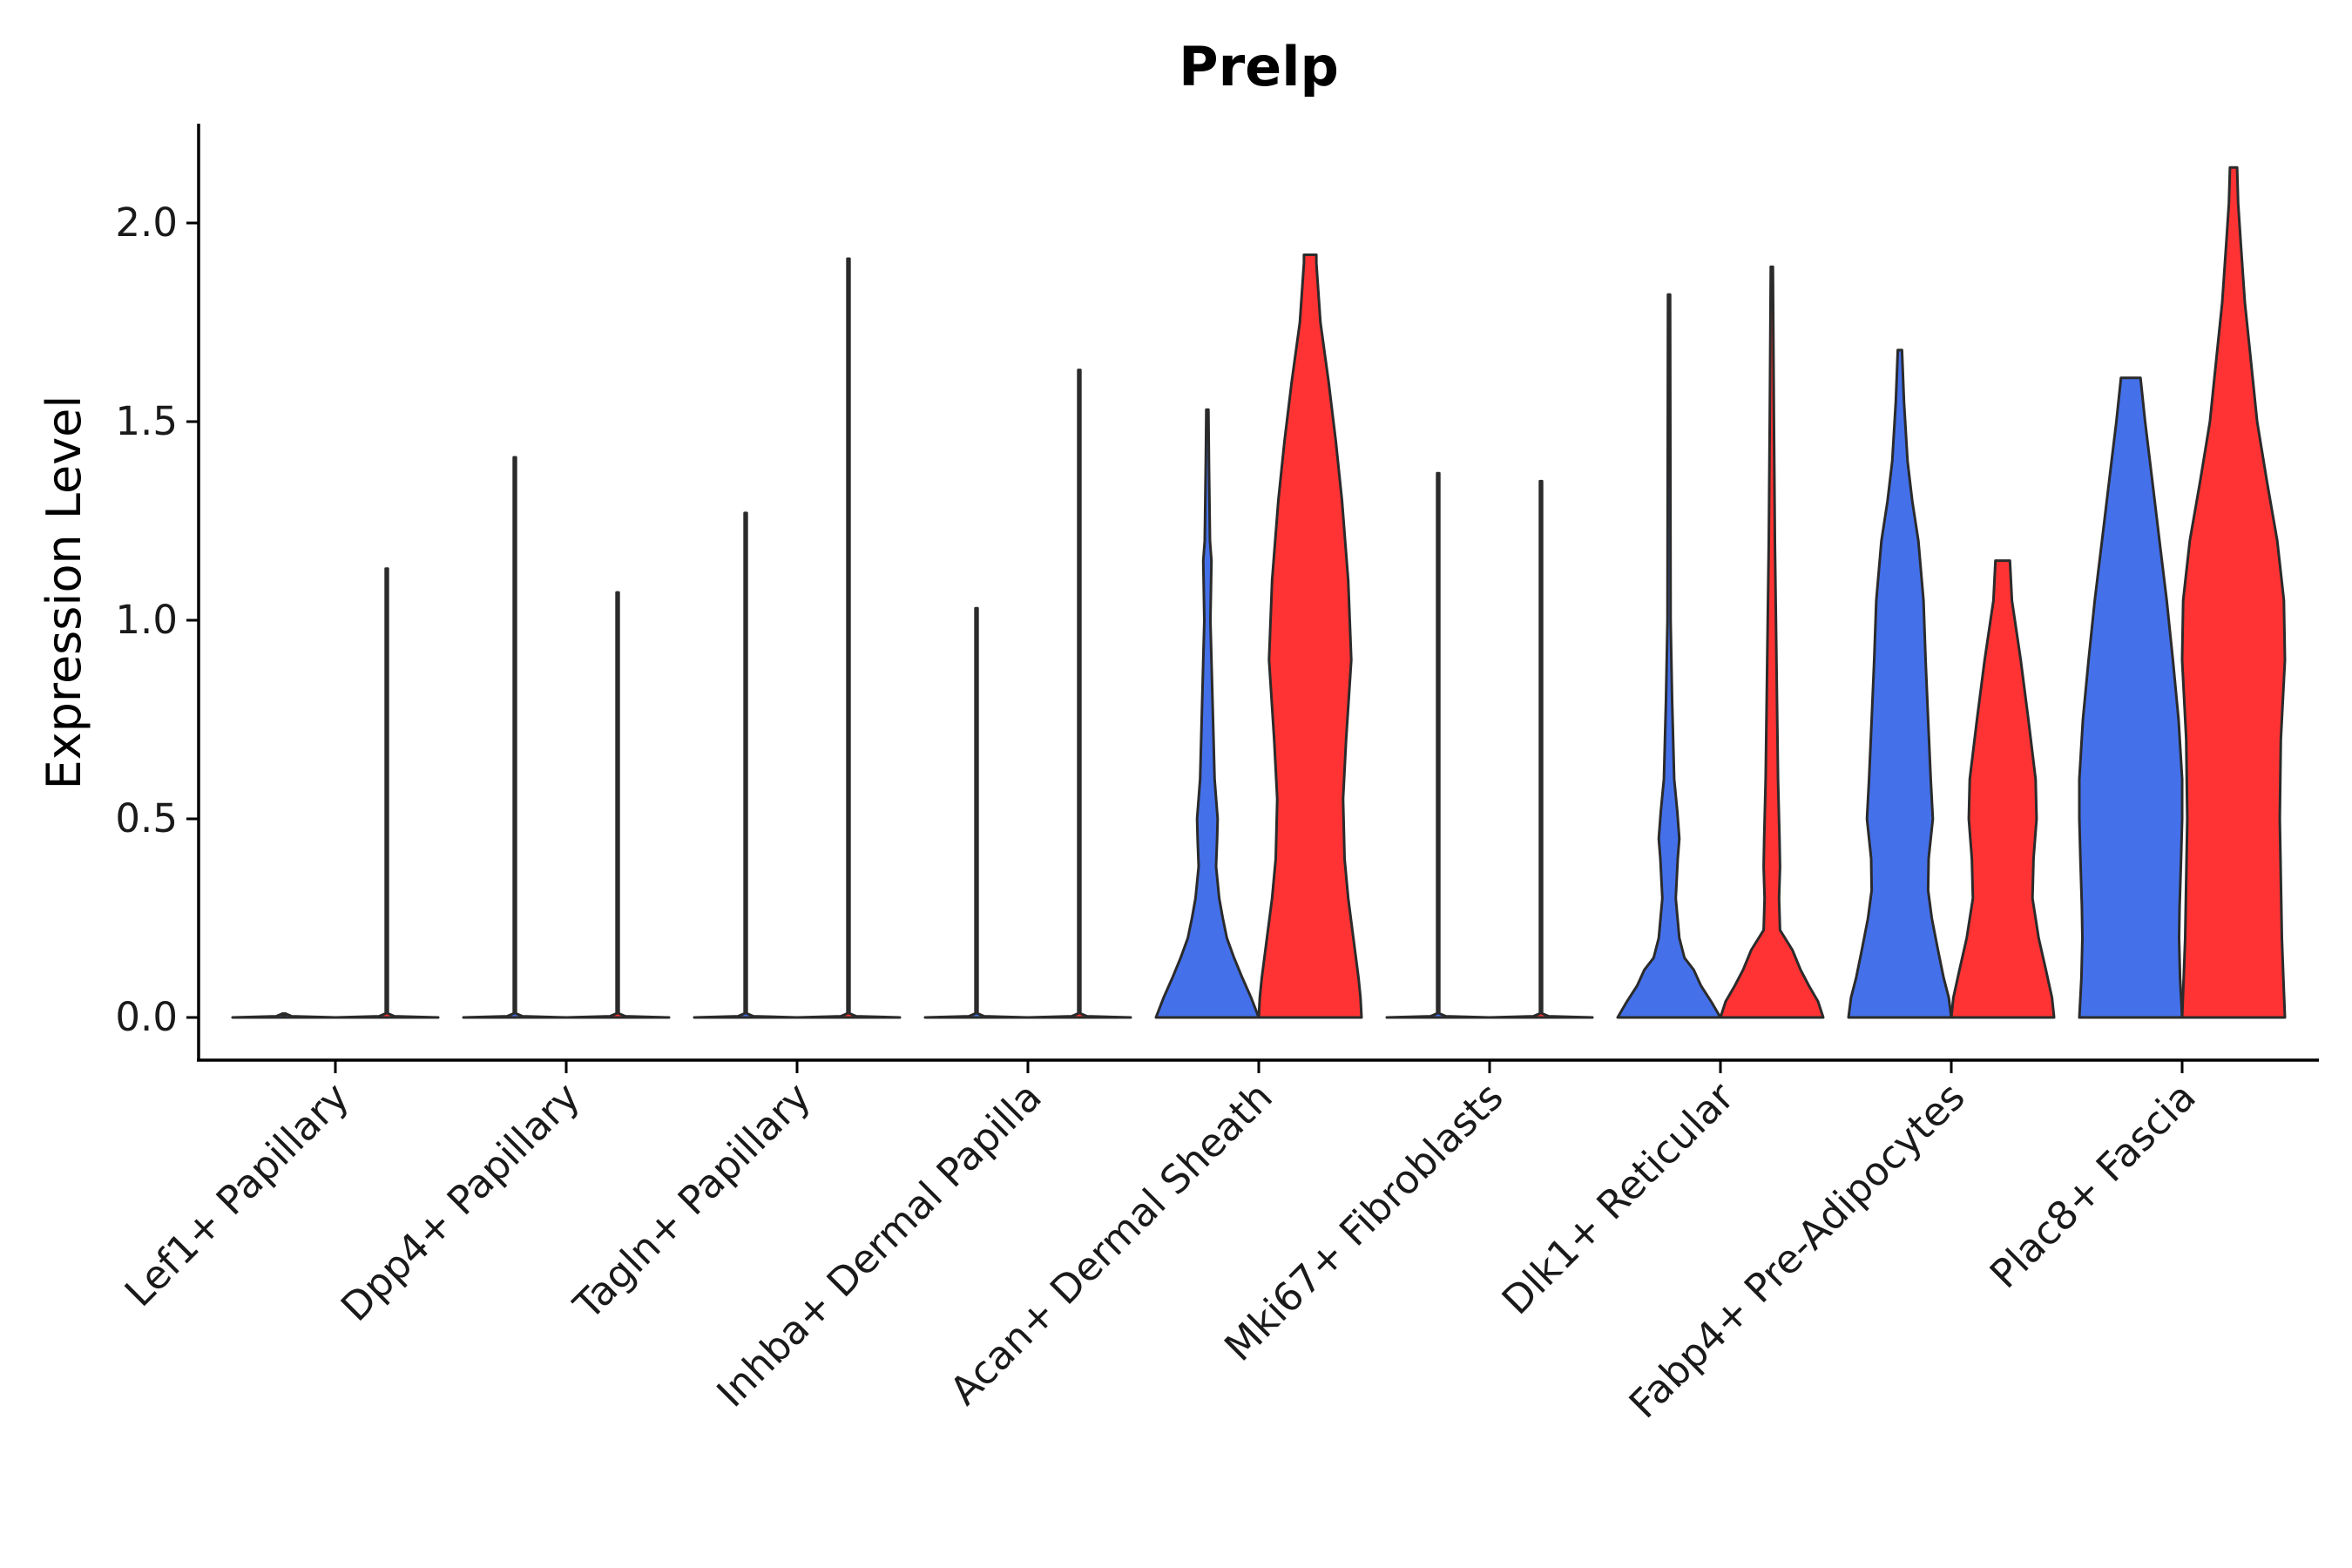  Describe the element at coordinates (2093, 1185) in the screenshot. I see `x-tick-label-plac8-fascia: Plac8+ Fascia` at that location.